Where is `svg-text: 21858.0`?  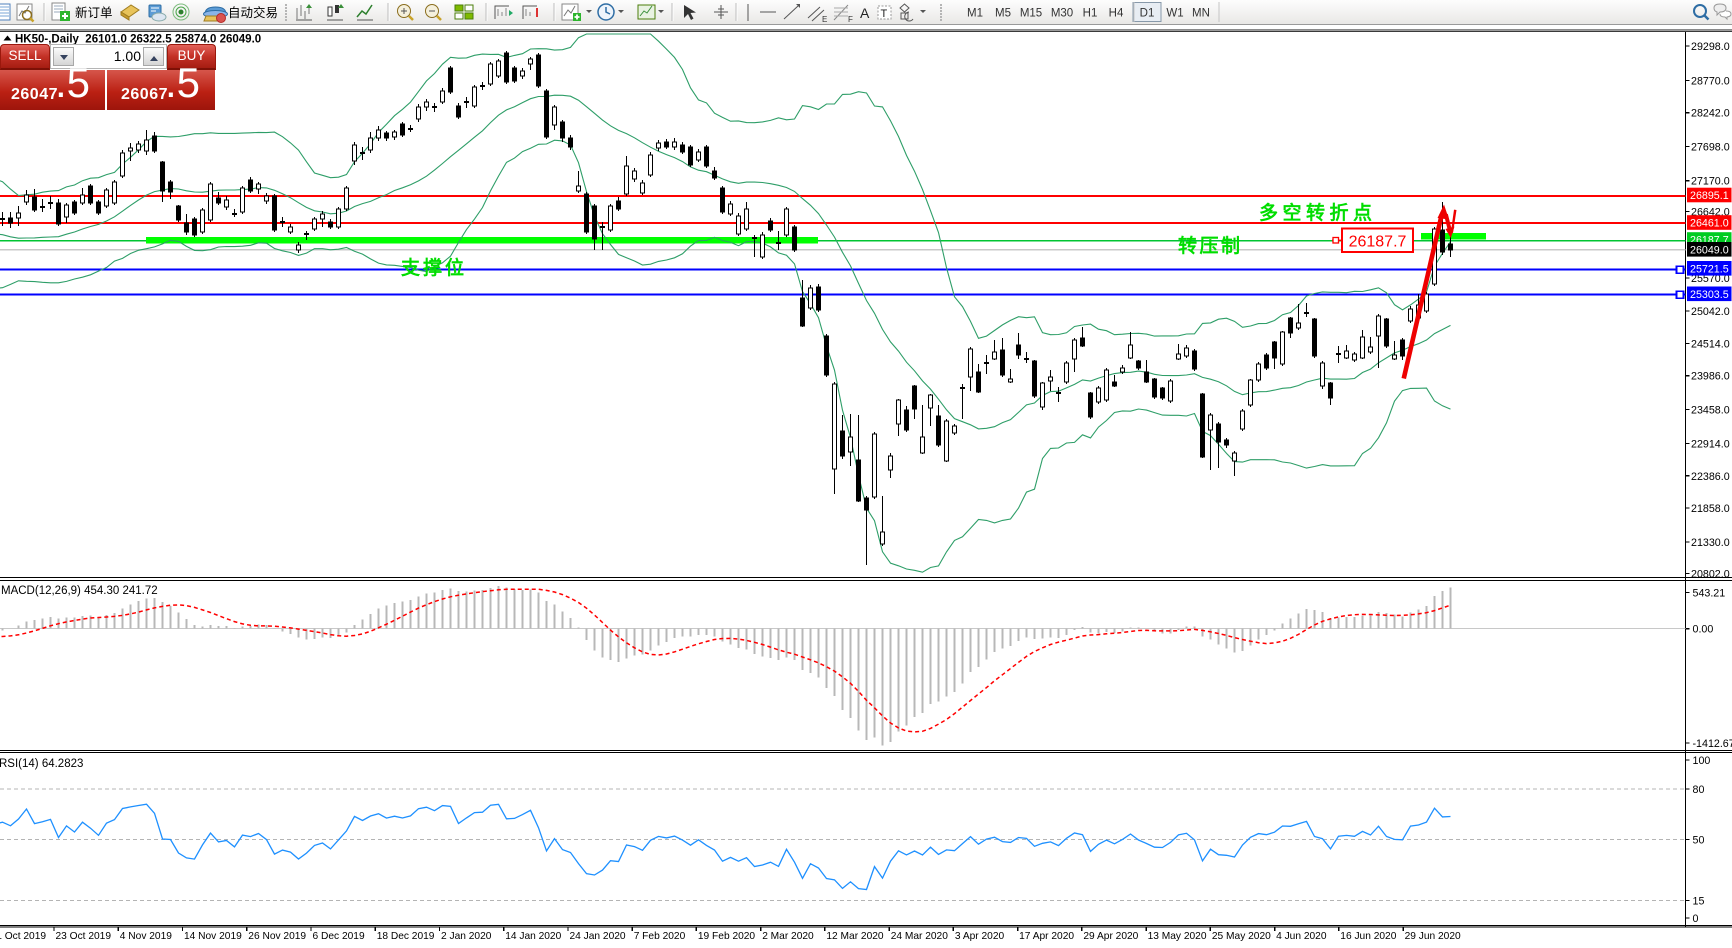 svg-text: 21858.0 is located at coordinates (1710, 509).